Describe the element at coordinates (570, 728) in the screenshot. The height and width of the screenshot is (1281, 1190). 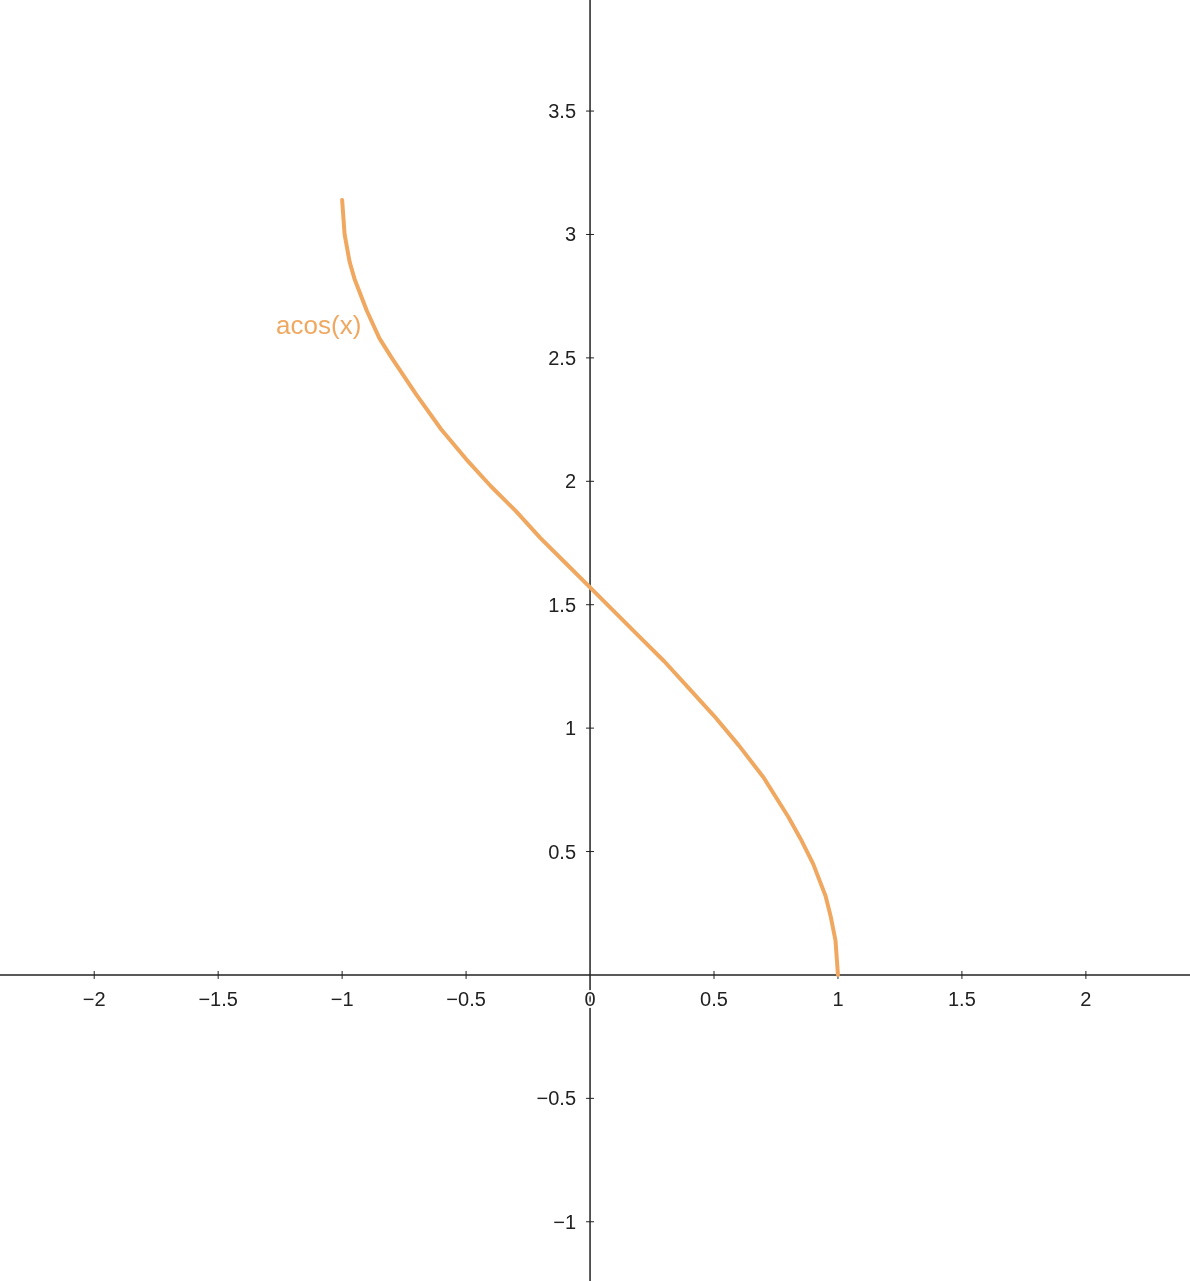
I see `y-tick-label: 1` at that location.